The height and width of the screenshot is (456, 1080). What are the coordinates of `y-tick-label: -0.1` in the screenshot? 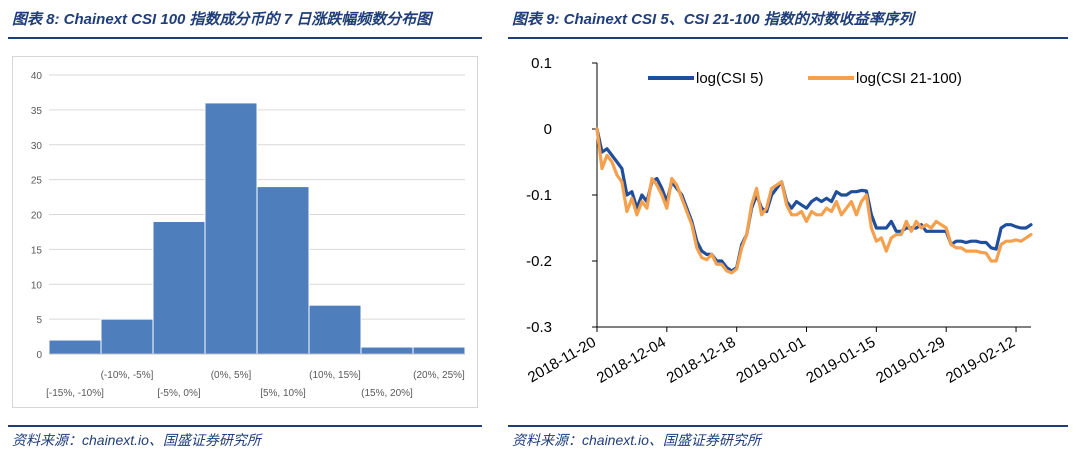 It's located at (539, 195).